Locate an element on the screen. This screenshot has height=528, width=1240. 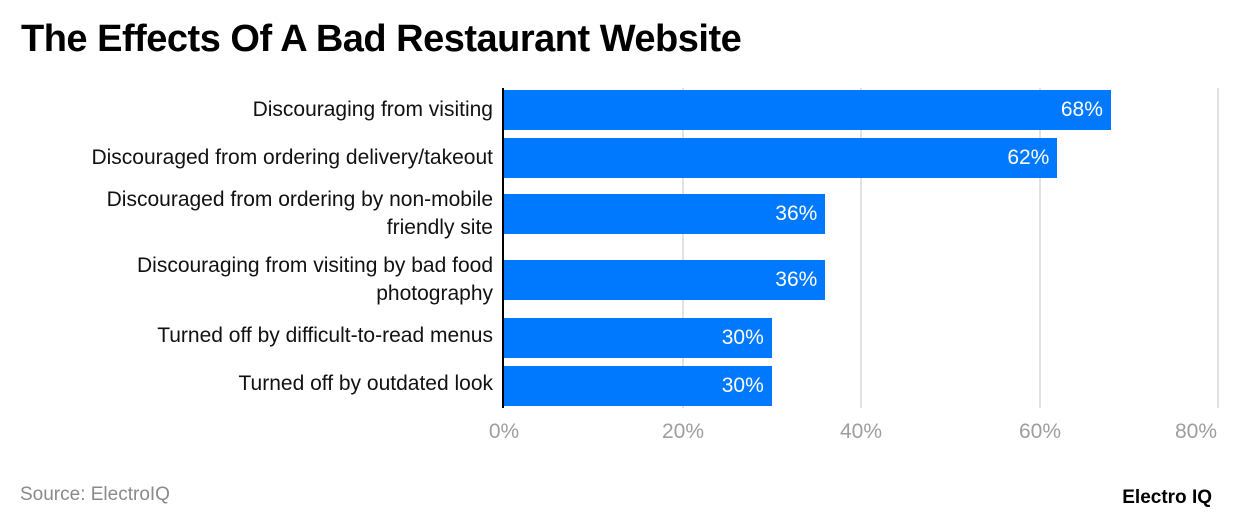
x-tick-label: 80% is located at coordinates (1196, 431).